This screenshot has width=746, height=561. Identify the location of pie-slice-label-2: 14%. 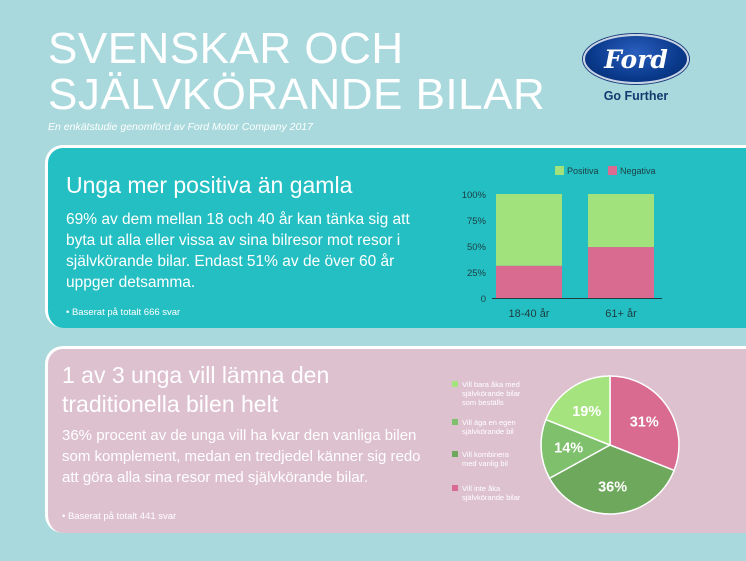
(568, 449).